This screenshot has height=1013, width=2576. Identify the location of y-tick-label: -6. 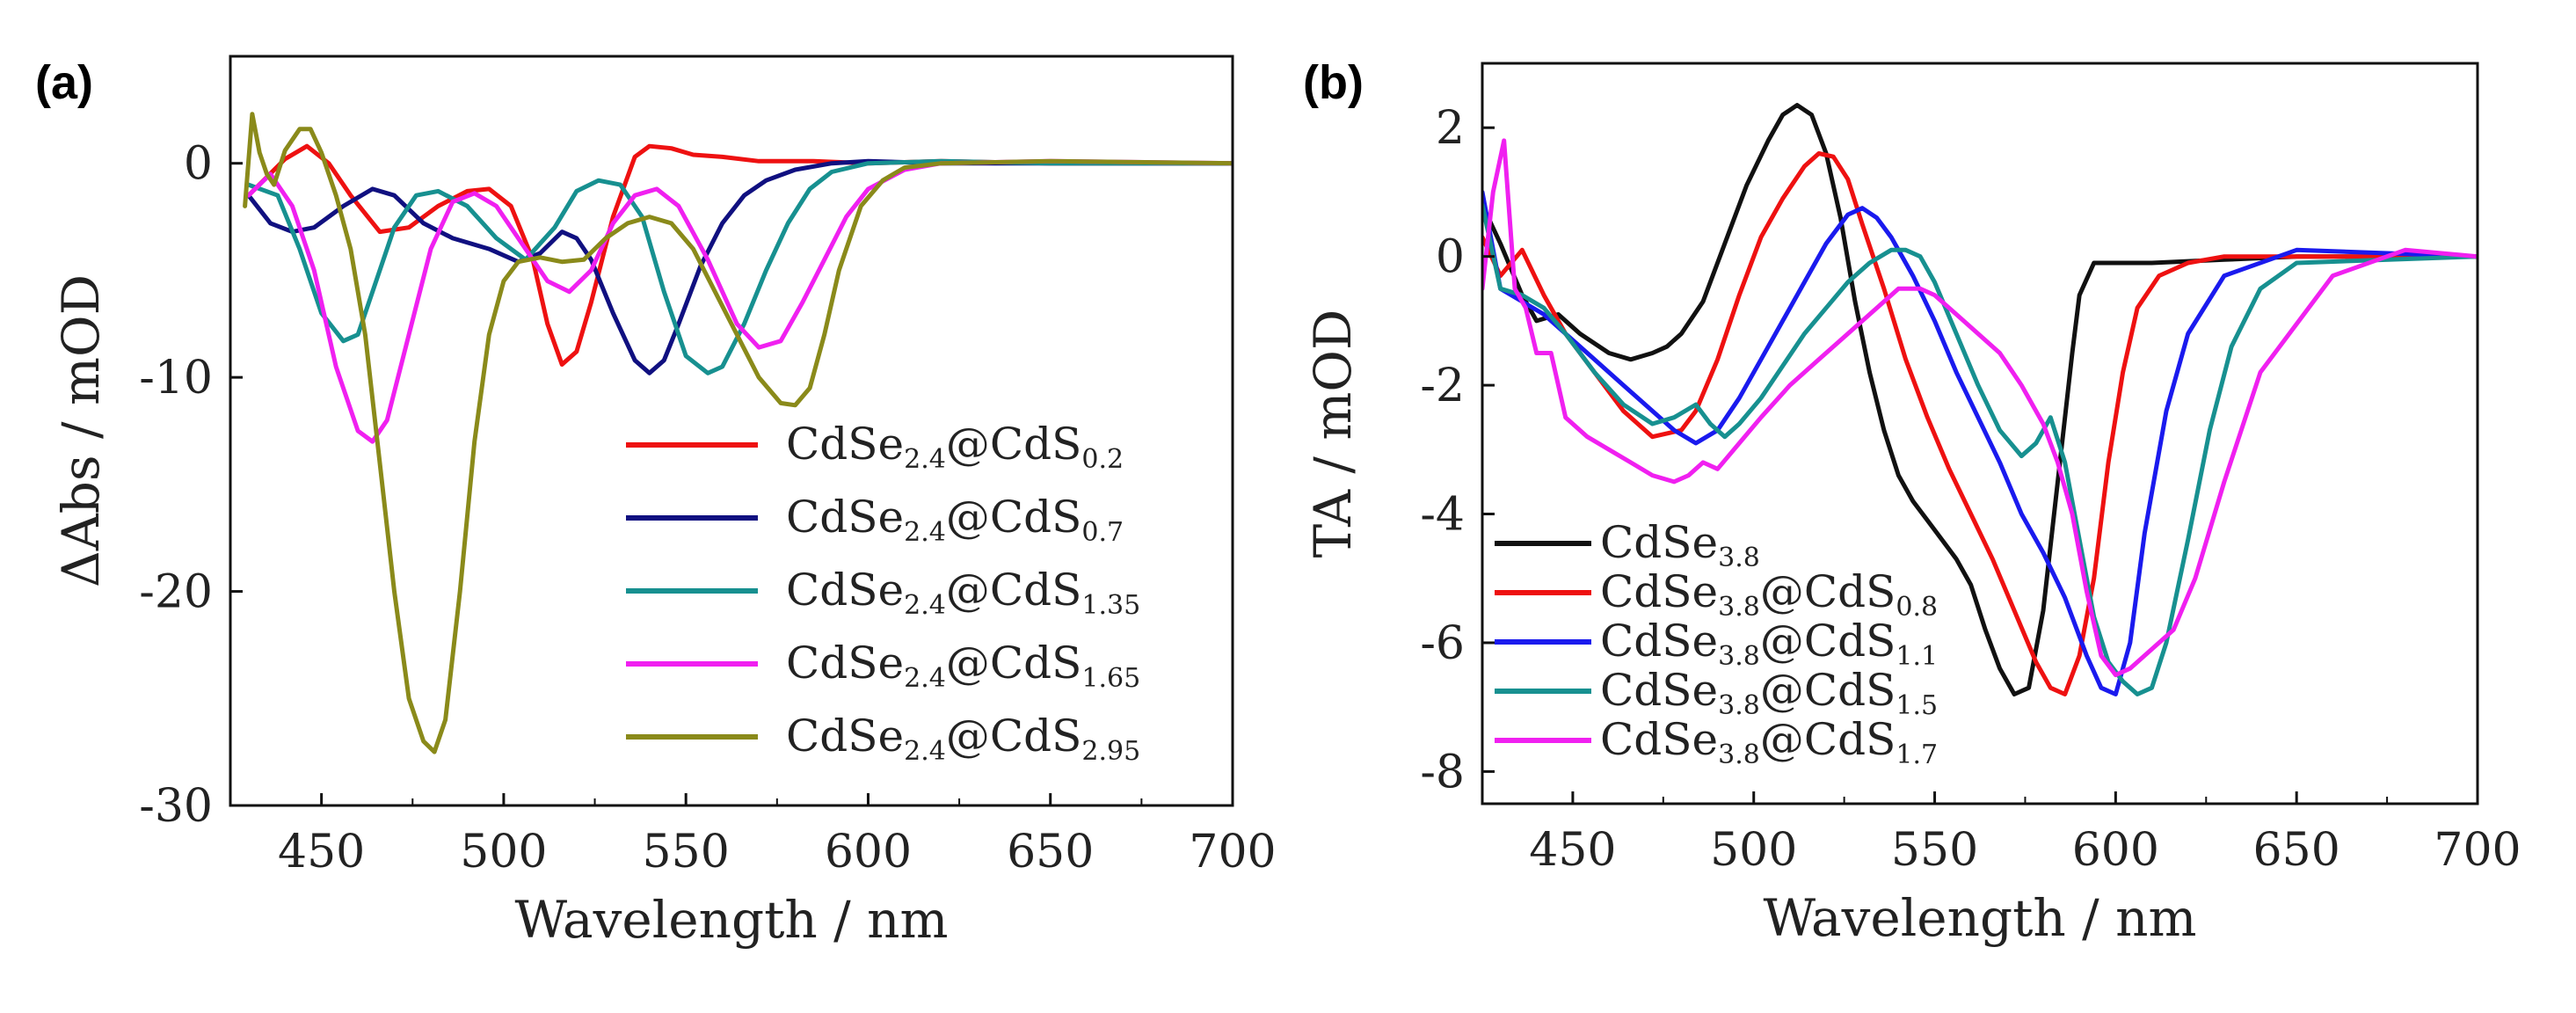
(1442, 643).